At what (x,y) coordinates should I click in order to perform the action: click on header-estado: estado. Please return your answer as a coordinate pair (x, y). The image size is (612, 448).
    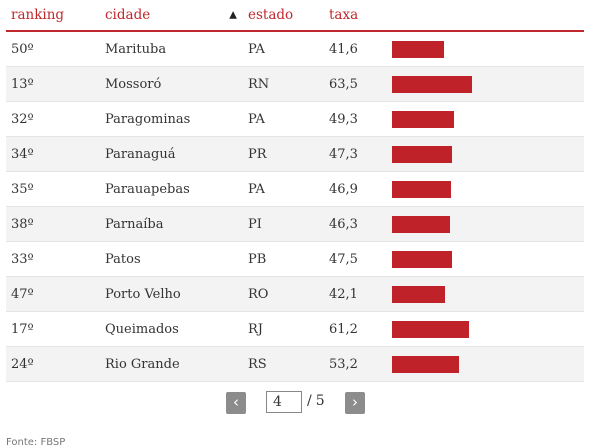
    Looking at the image, I should click on (283, 16).